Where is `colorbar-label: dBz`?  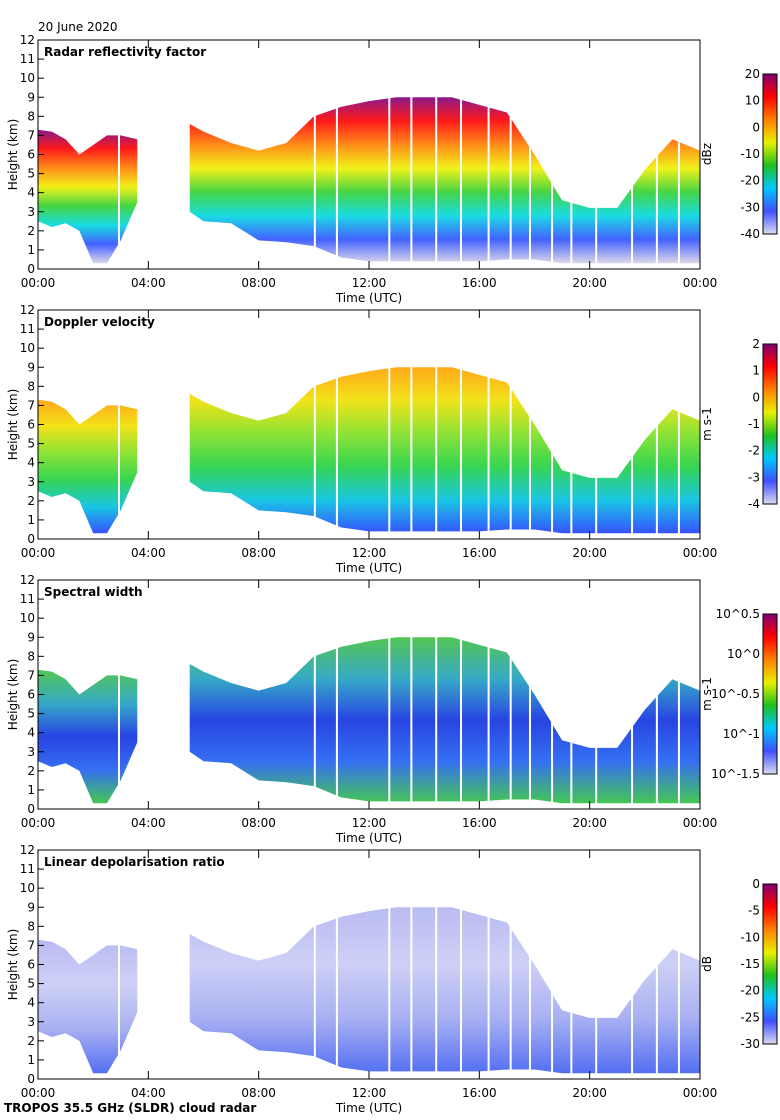
colorbar-label: dBz is located at coordinates (707, 154).